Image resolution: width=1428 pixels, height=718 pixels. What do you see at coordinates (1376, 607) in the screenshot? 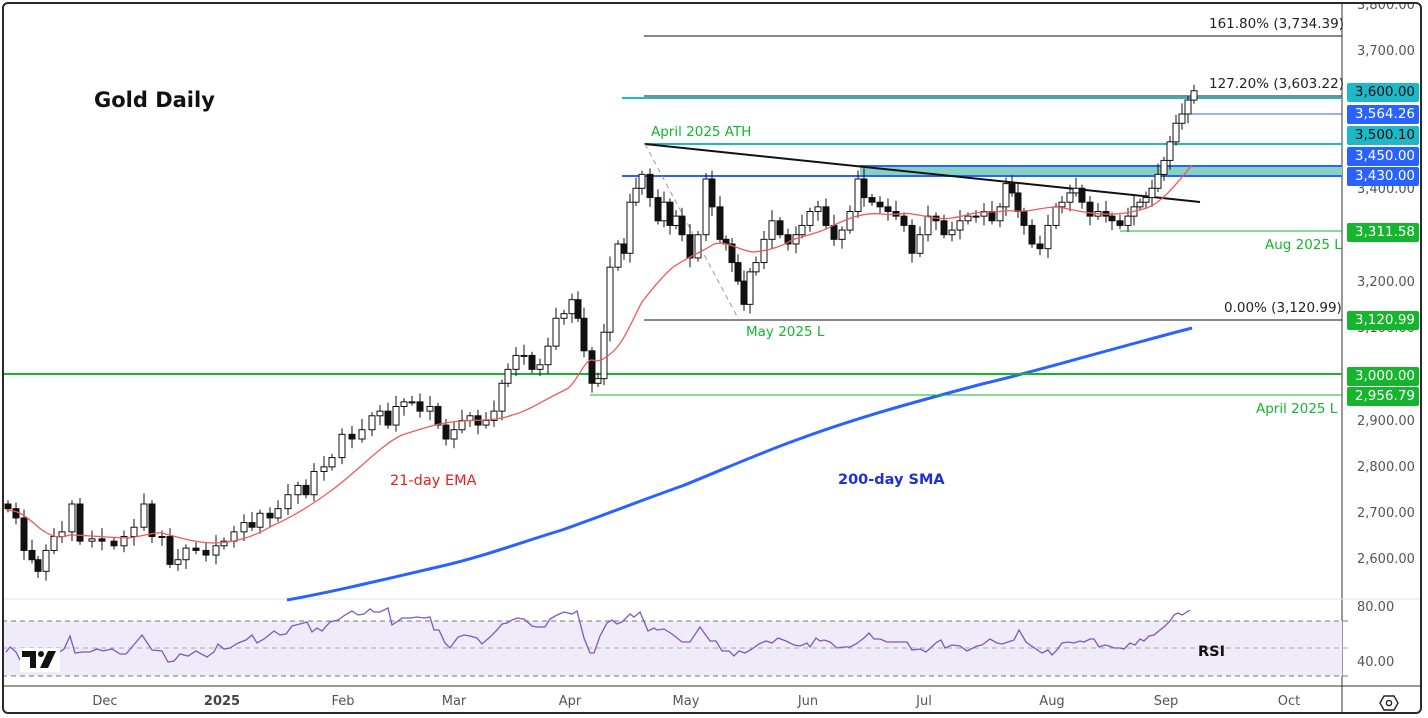
I see `rsi-tick-80: 80.00` at bounding box center [1376, 607].